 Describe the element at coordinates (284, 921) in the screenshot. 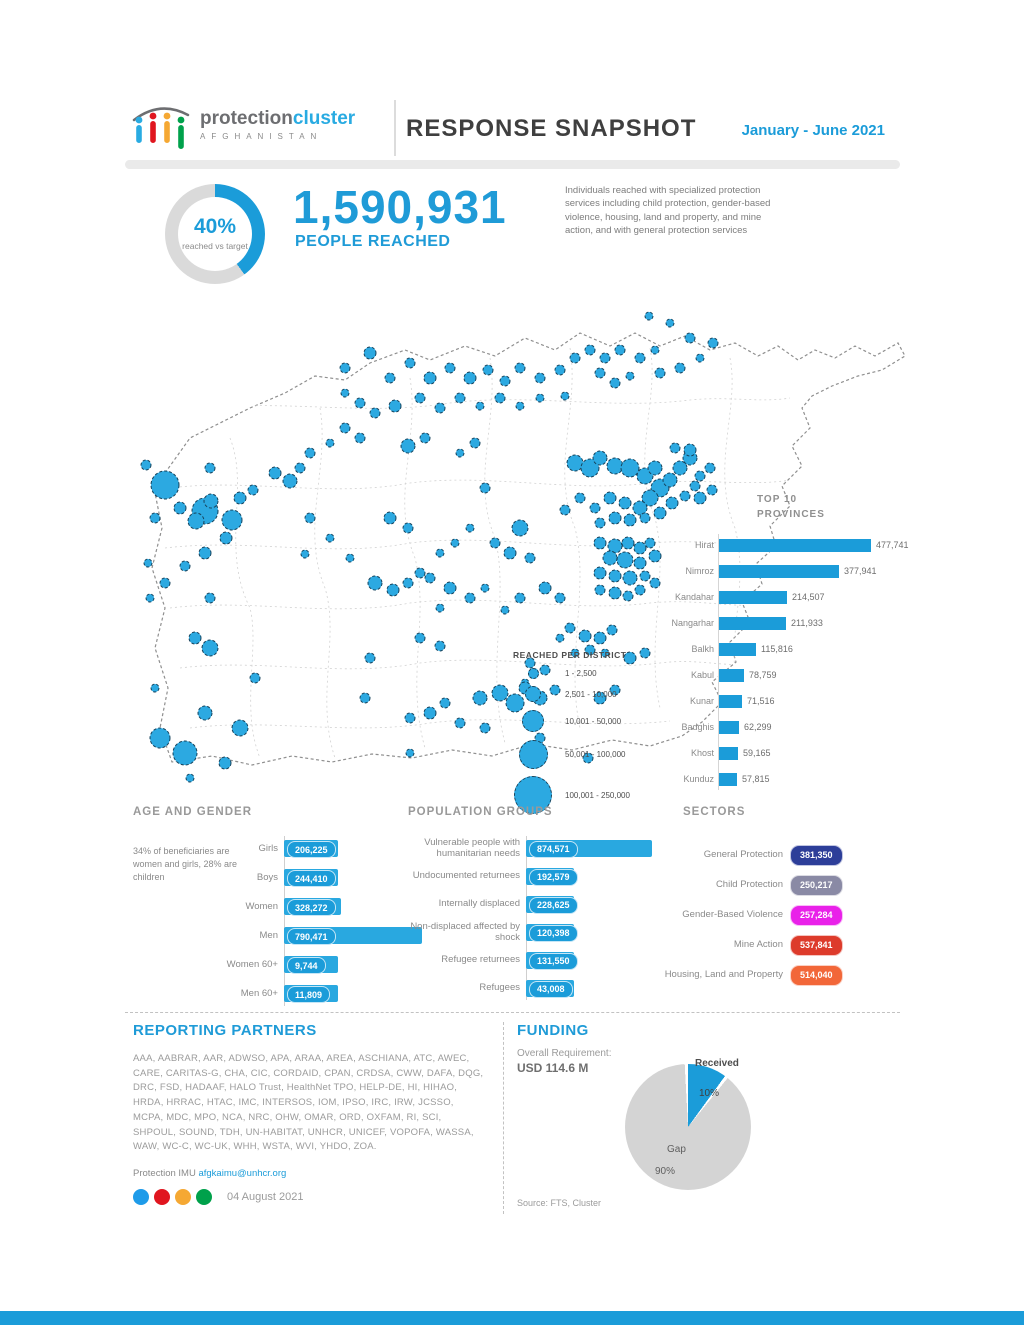

I see `age-gender-axis` at that location.